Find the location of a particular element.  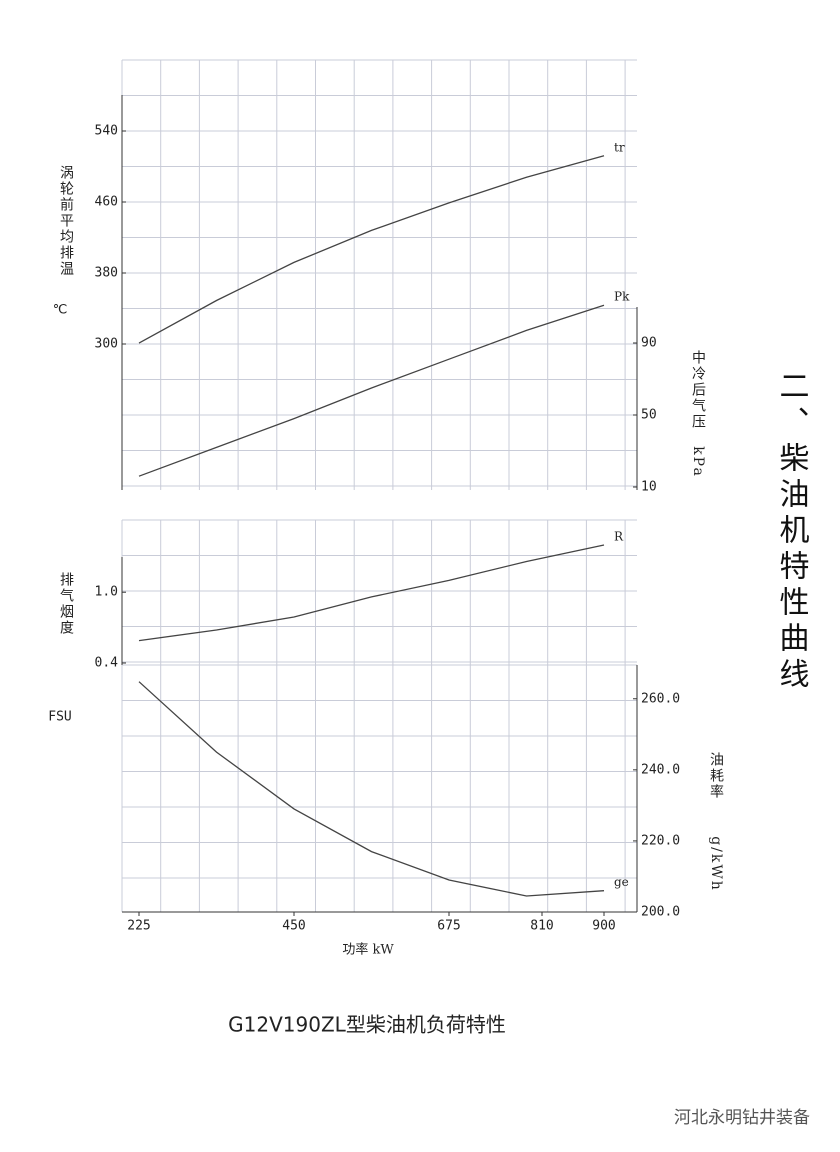

y-tick-label: 0.4 is located at coordinates (107, 663).